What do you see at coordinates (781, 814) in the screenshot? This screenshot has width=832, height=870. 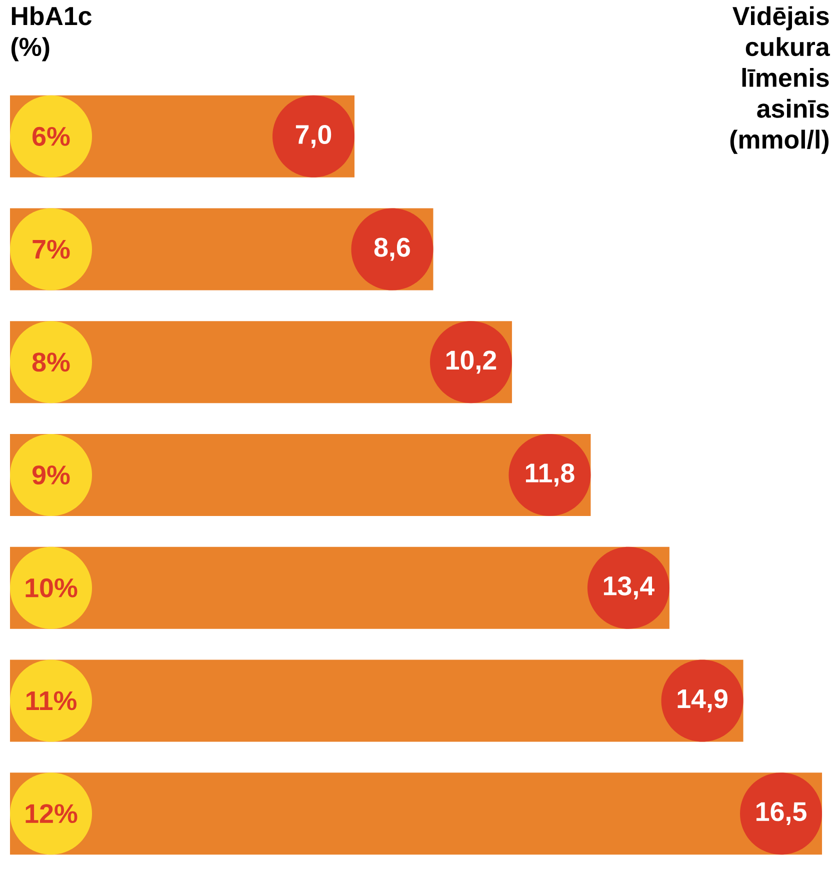 I see `data-label: 16,5` at bounding box center [781, 814].